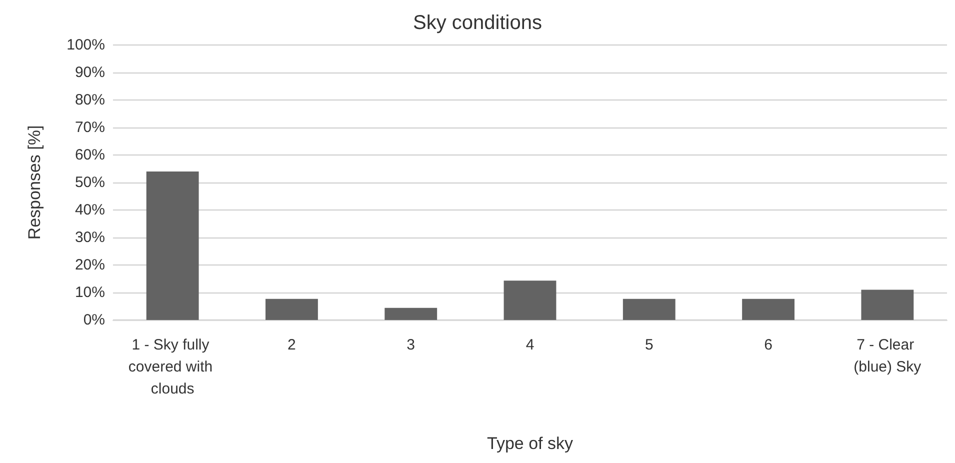  I want to click on y-tick-label: 90%, so click(89, 72).